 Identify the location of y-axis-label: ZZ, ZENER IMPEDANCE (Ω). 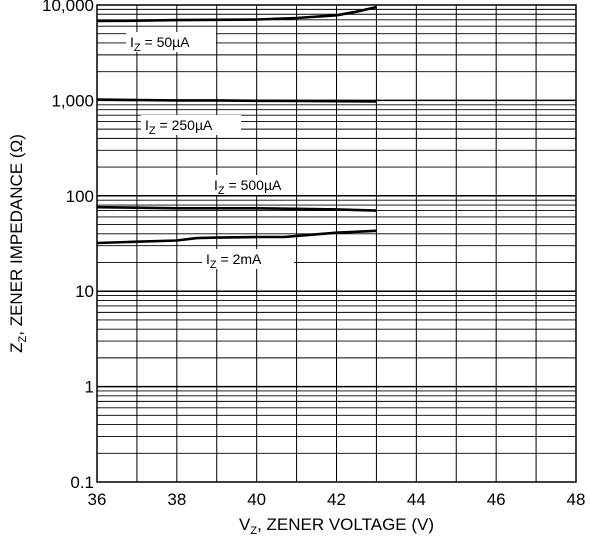
(18, 243).